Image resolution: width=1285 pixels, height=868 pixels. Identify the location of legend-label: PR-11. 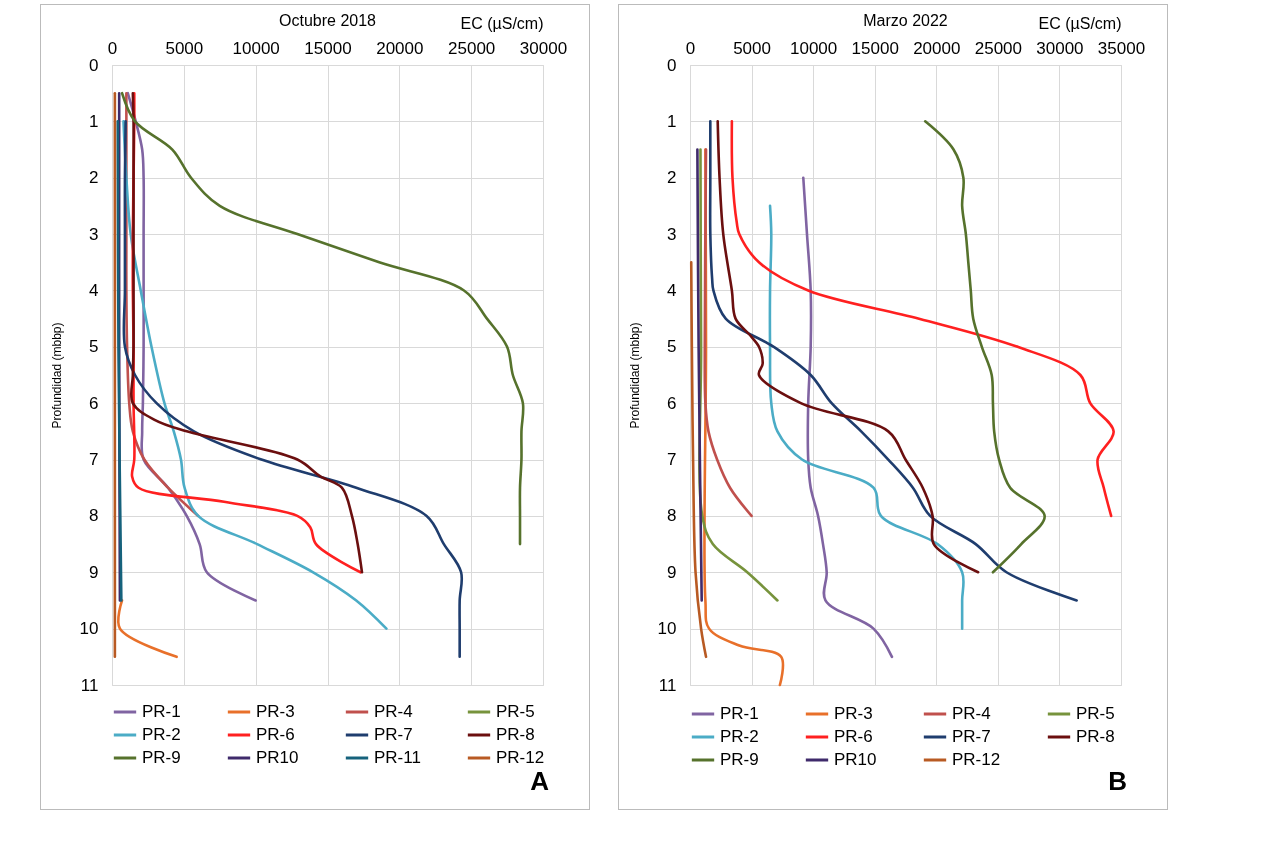
(397, 757).